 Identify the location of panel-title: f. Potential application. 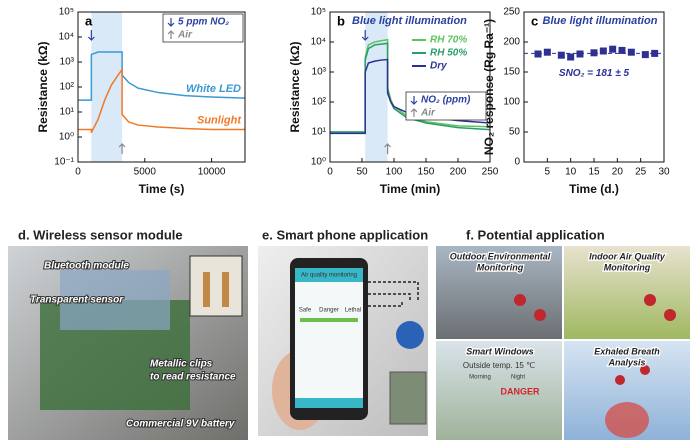
(535, 234).